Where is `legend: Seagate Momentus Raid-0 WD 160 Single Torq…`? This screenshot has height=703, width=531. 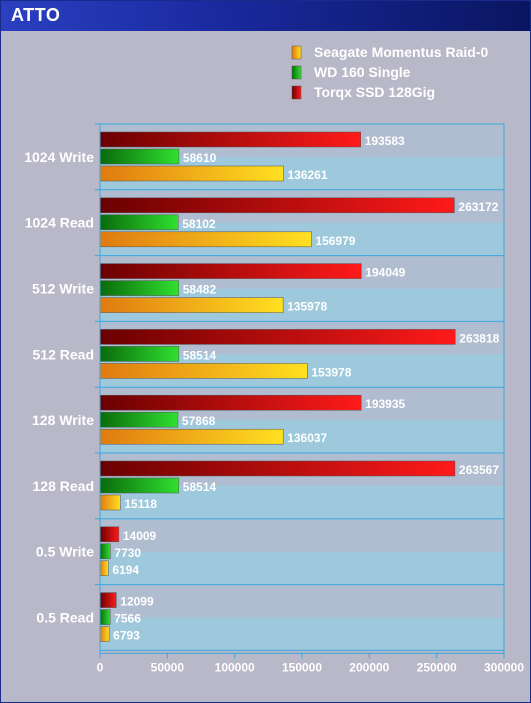
legend: Seagate Momentus Raid-0 WD 160 Single Torq… is located at coordinates (389, 72).